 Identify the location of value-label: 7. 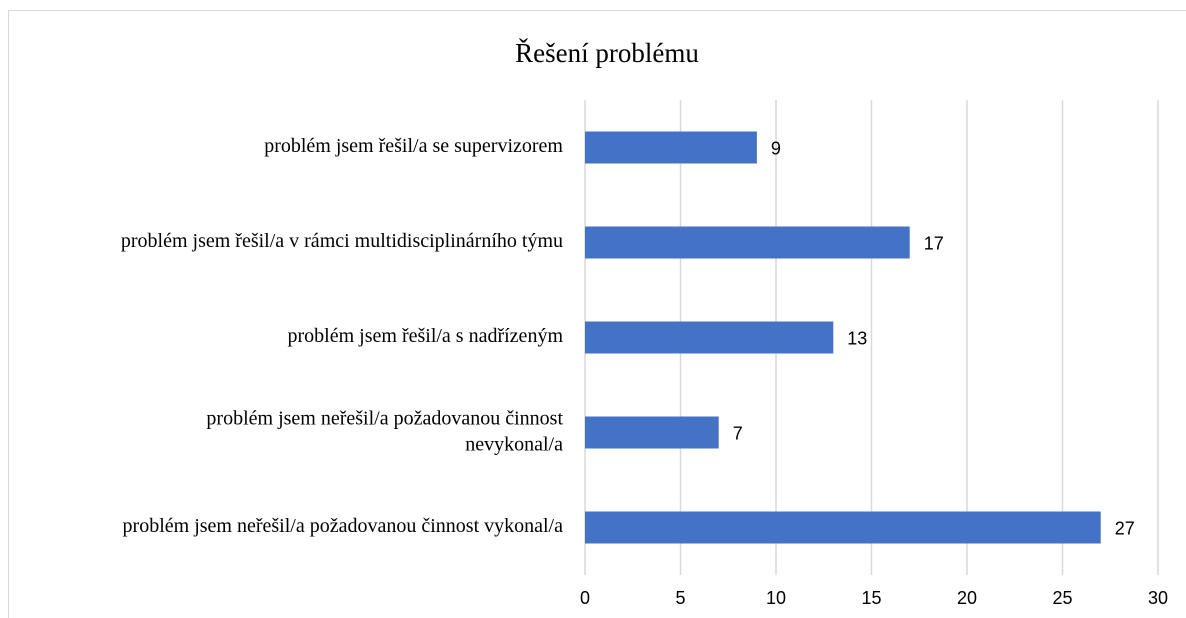
(738, 433).